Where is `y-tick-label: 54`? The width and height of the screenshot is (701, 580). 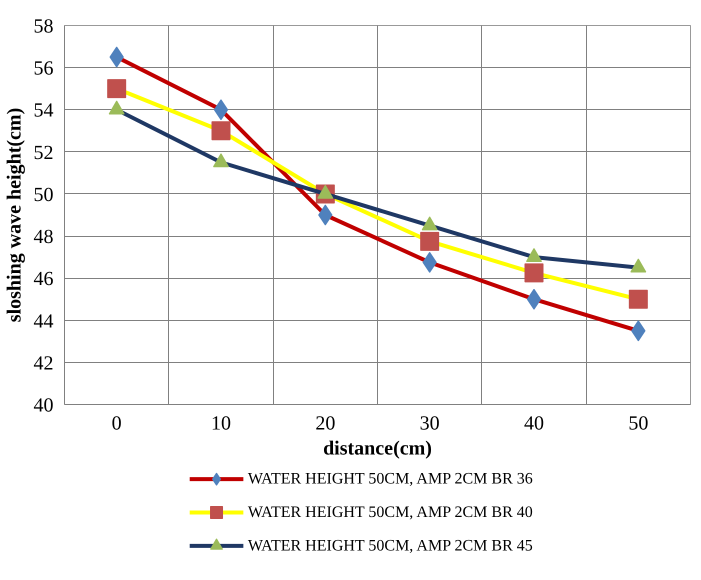
y-tick-label: 54 is located at coordinates (44, 111).